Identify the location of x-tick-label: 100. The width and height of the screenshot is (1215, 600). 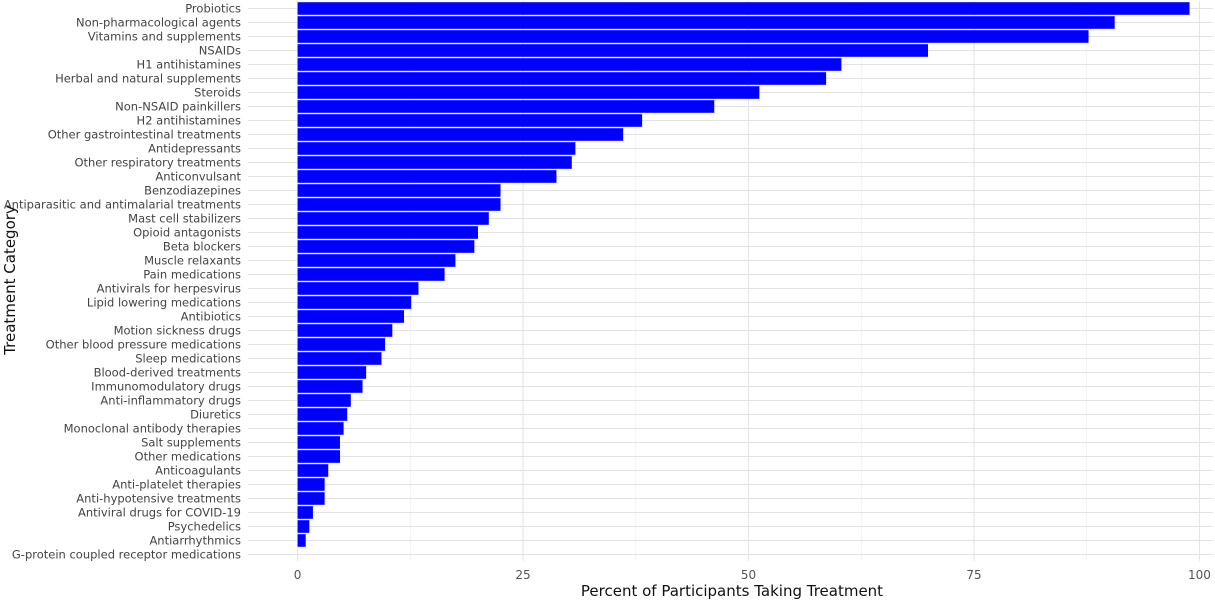
(1199, 575).